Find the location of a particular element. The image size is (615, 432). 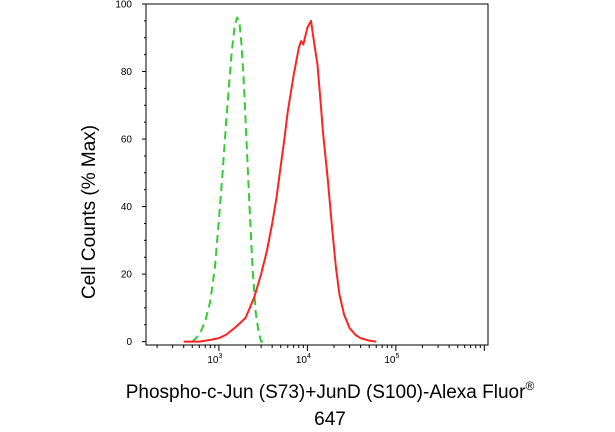

x-axis-title-line2: 647 is located at coordinates (330, 419).